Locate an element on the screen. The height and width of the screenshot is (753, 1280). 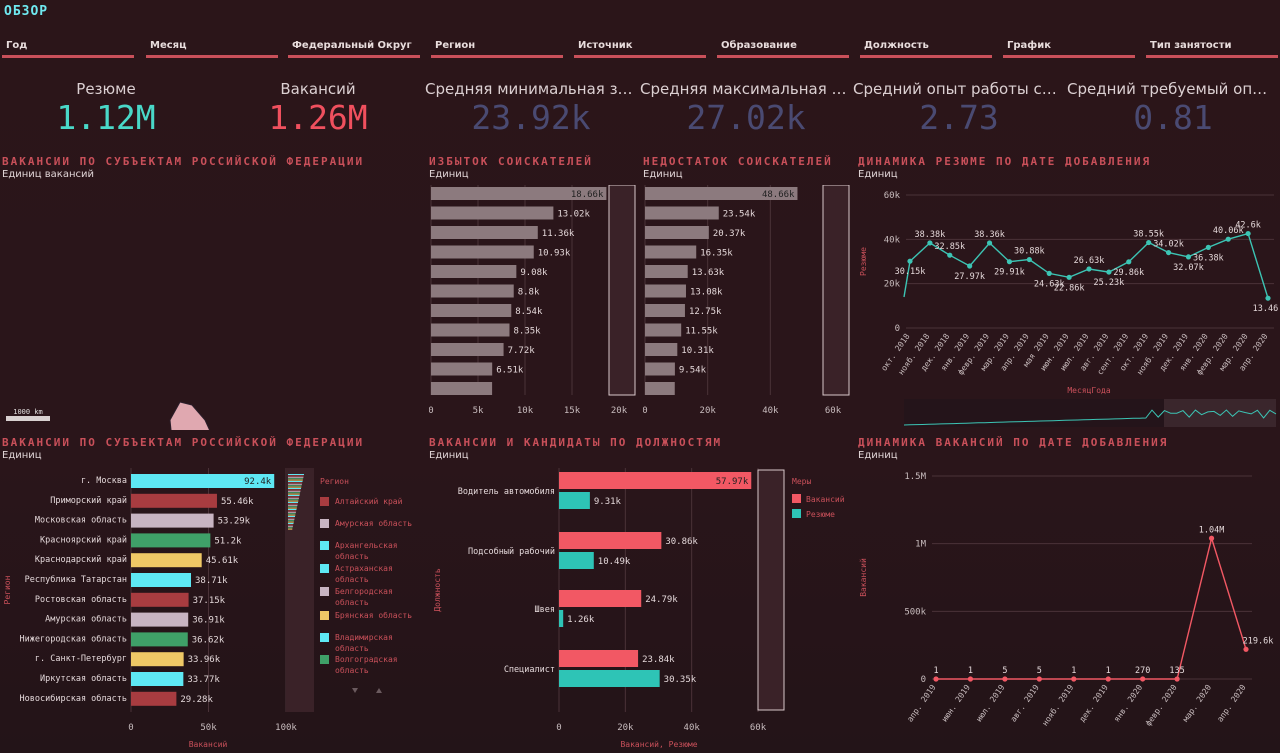
regions-legend-item-0: Алтайский край is located at coordinates (361, 501).